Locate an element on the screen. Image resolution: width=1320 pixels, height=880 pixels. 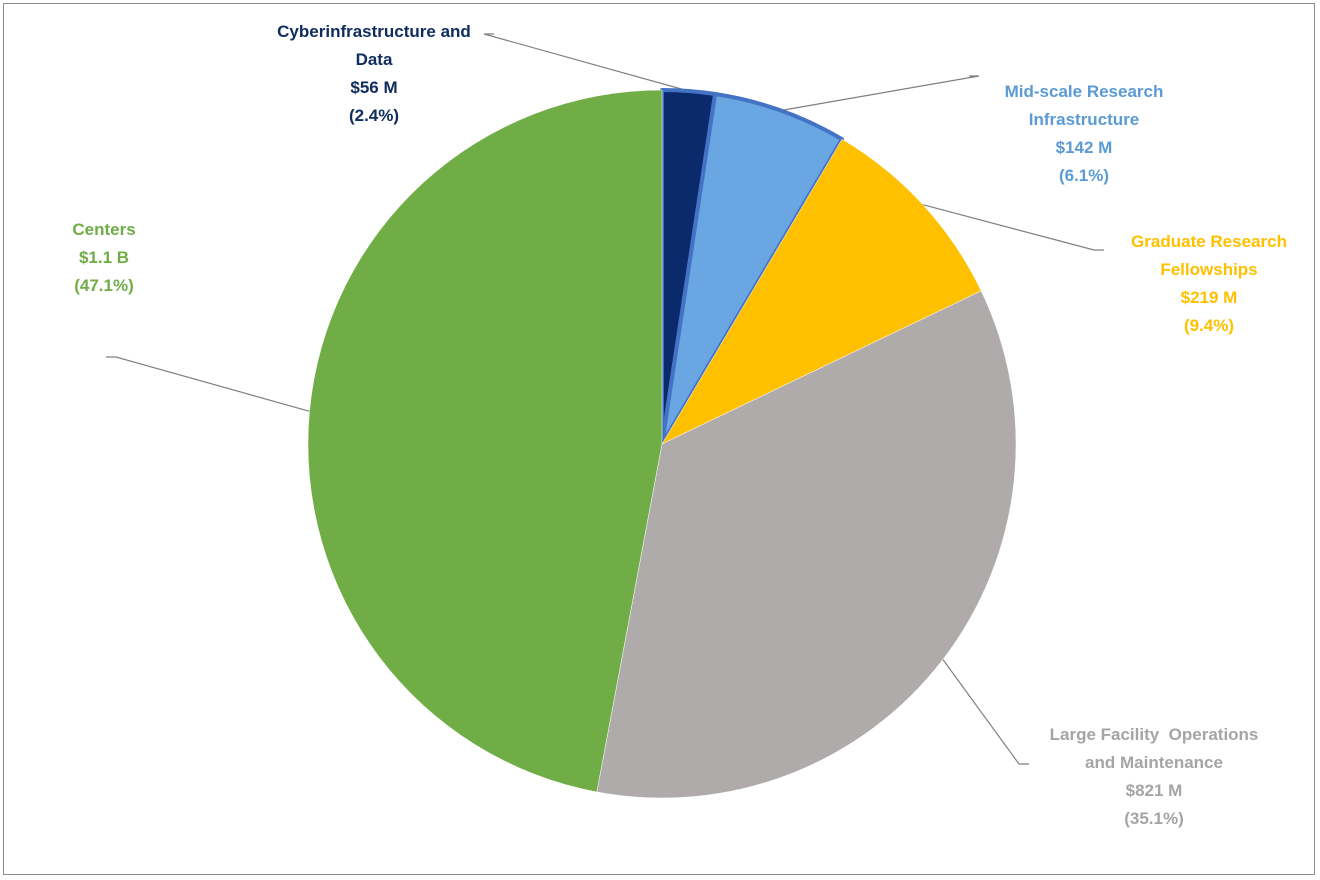
pie-slice-mid-scale-research-infrastructure is located at coordinates (752, 269).